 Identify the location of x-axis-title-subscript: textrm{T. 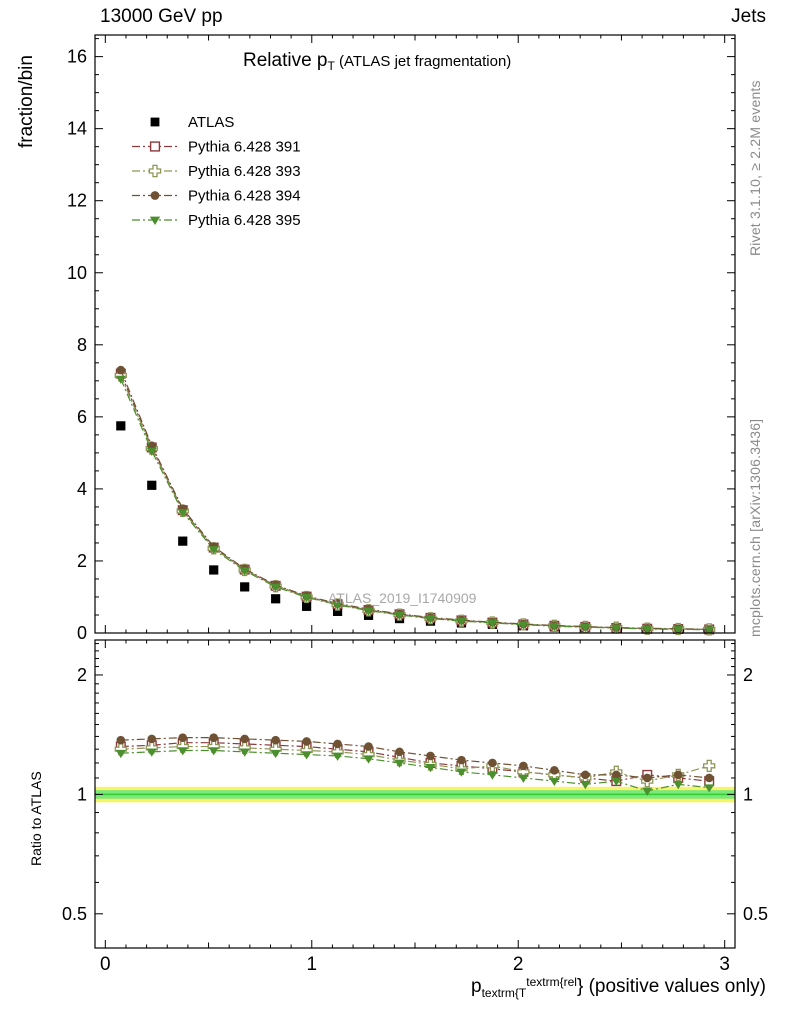
(504, 992).